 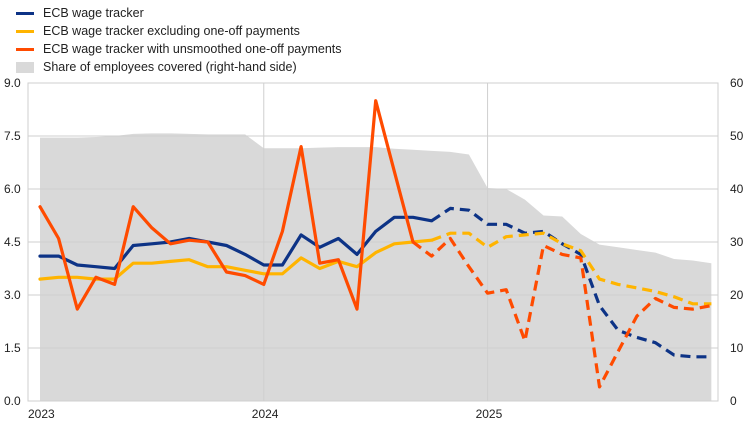 What do you see at coordinates (12, 242) in the screenshot?
I see `y-left-tick-label: 4.5` at bounding box center [12, 242].